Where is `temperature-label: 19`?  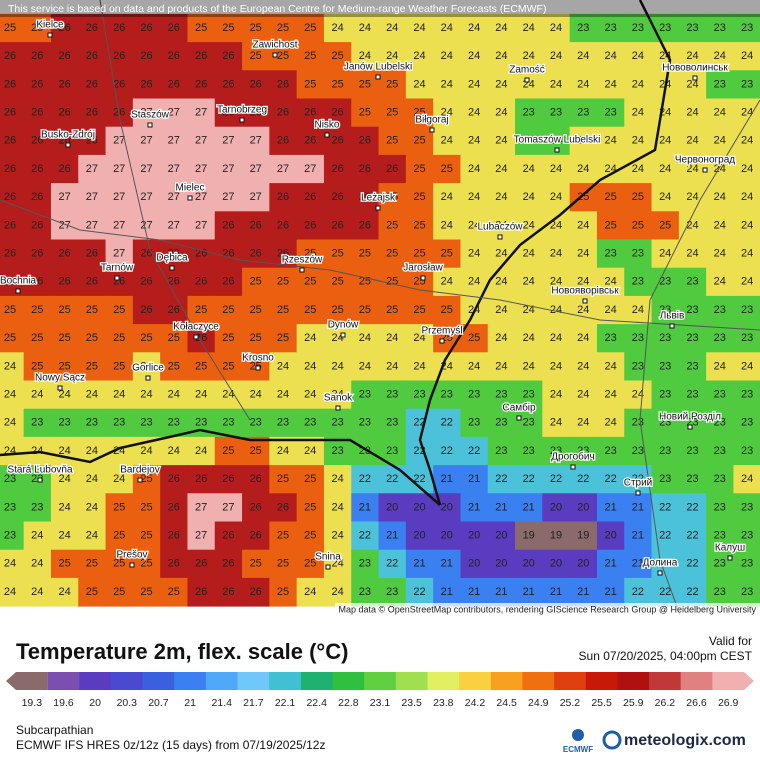 temperature-label: 19 is located at coordinates (529, 536).